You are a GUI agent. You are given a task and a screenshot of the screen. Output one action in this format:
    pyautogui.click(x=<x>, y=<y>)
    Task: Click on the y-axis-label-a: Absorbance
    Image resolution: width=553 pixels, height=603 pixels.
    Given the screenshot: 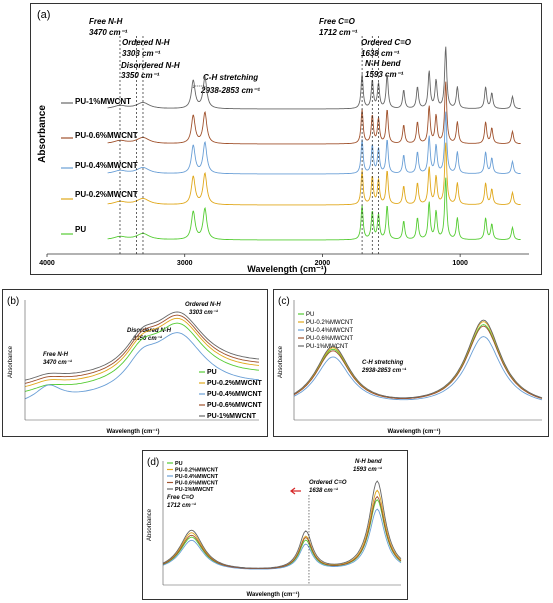 What is the action you would take?
    pyautogui.click(x=42, y=134)
    